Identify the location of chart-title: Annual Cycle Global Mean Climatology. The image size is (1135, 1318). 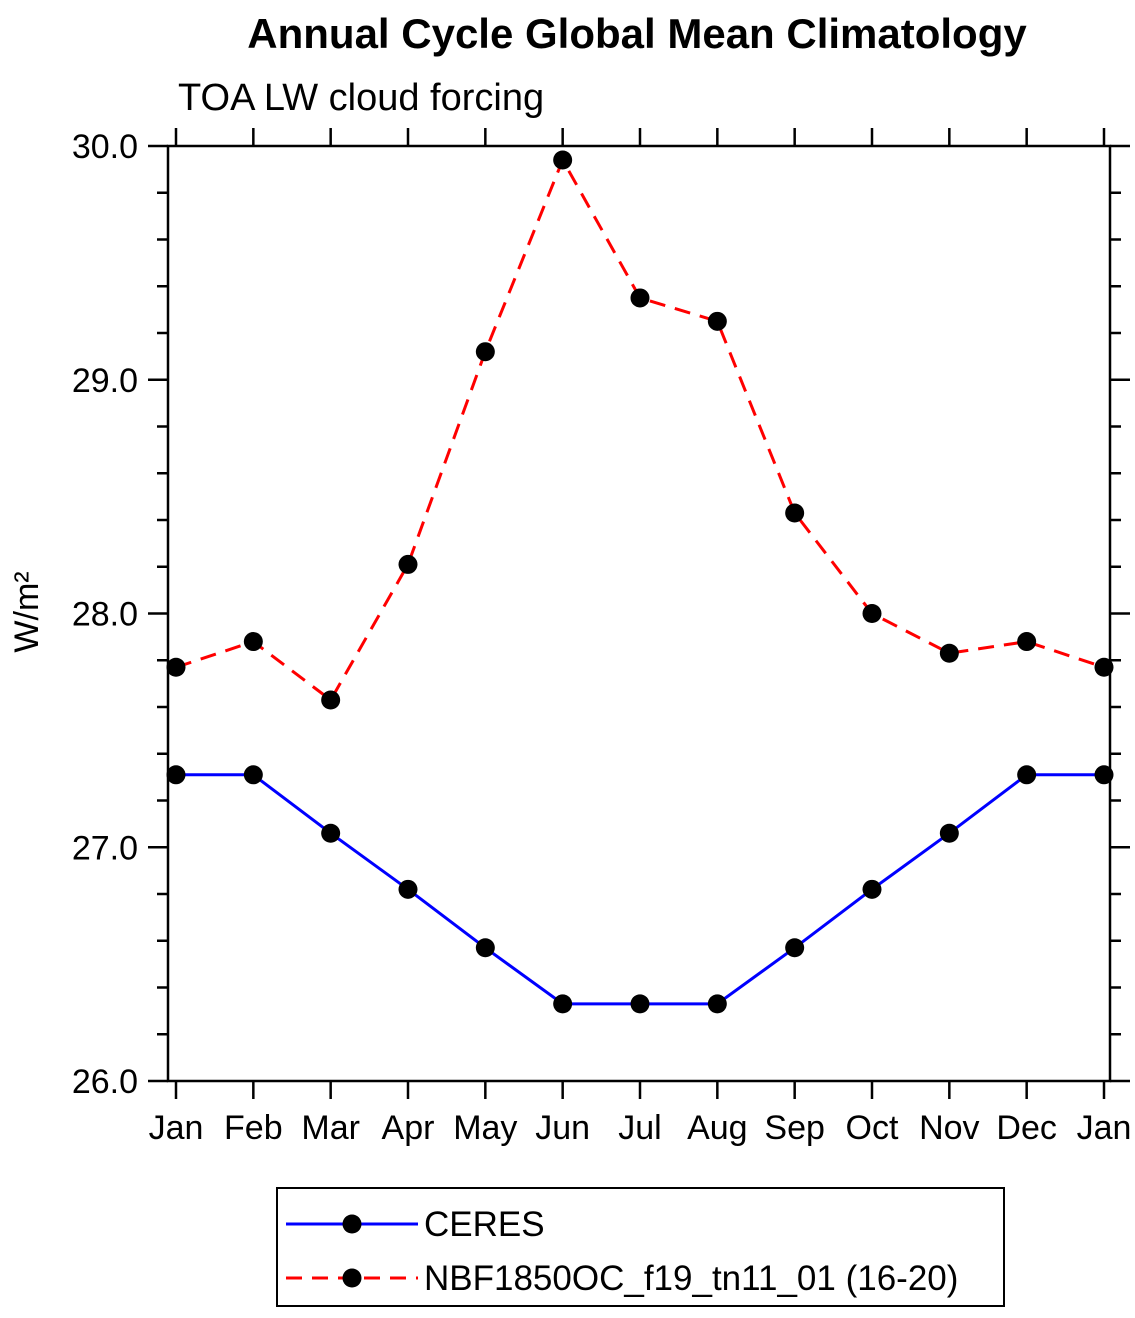
(637, 33).